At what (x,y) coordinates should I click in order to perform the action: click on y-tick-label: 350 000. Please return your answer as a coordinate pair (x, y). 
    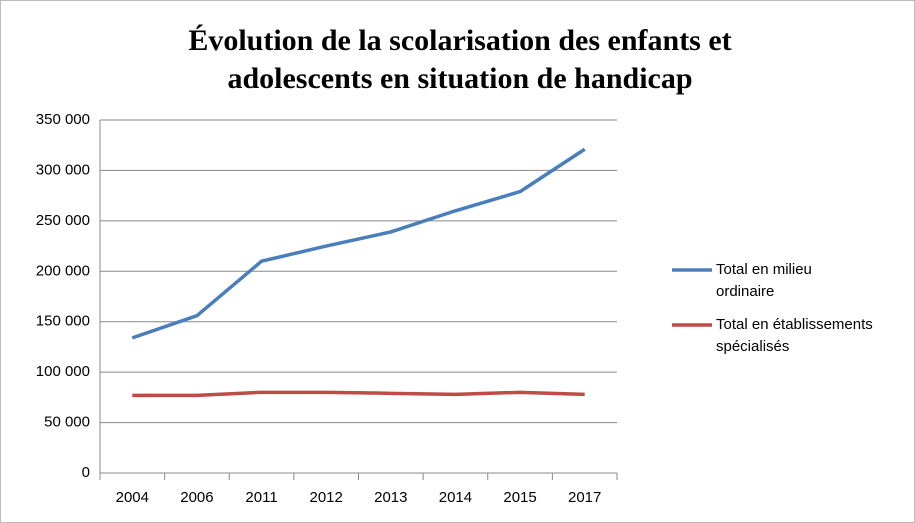
    Looking at the image, I should click on (63, 119).